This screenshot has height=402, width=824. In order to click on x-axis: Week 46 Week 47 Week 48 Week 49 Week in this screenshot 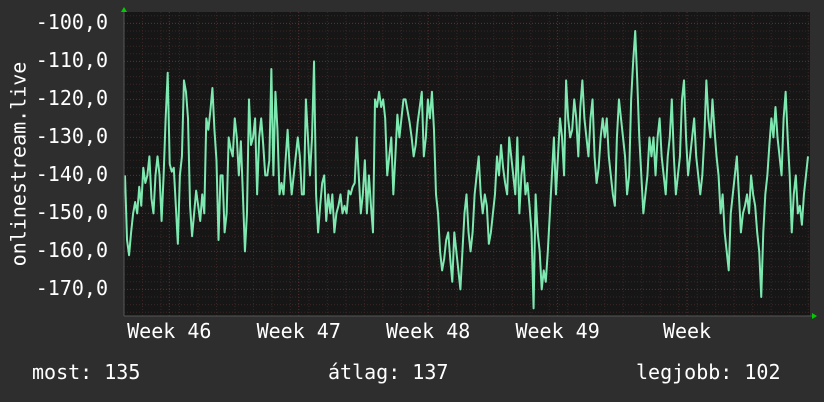, I will do `click(419, 331)`.